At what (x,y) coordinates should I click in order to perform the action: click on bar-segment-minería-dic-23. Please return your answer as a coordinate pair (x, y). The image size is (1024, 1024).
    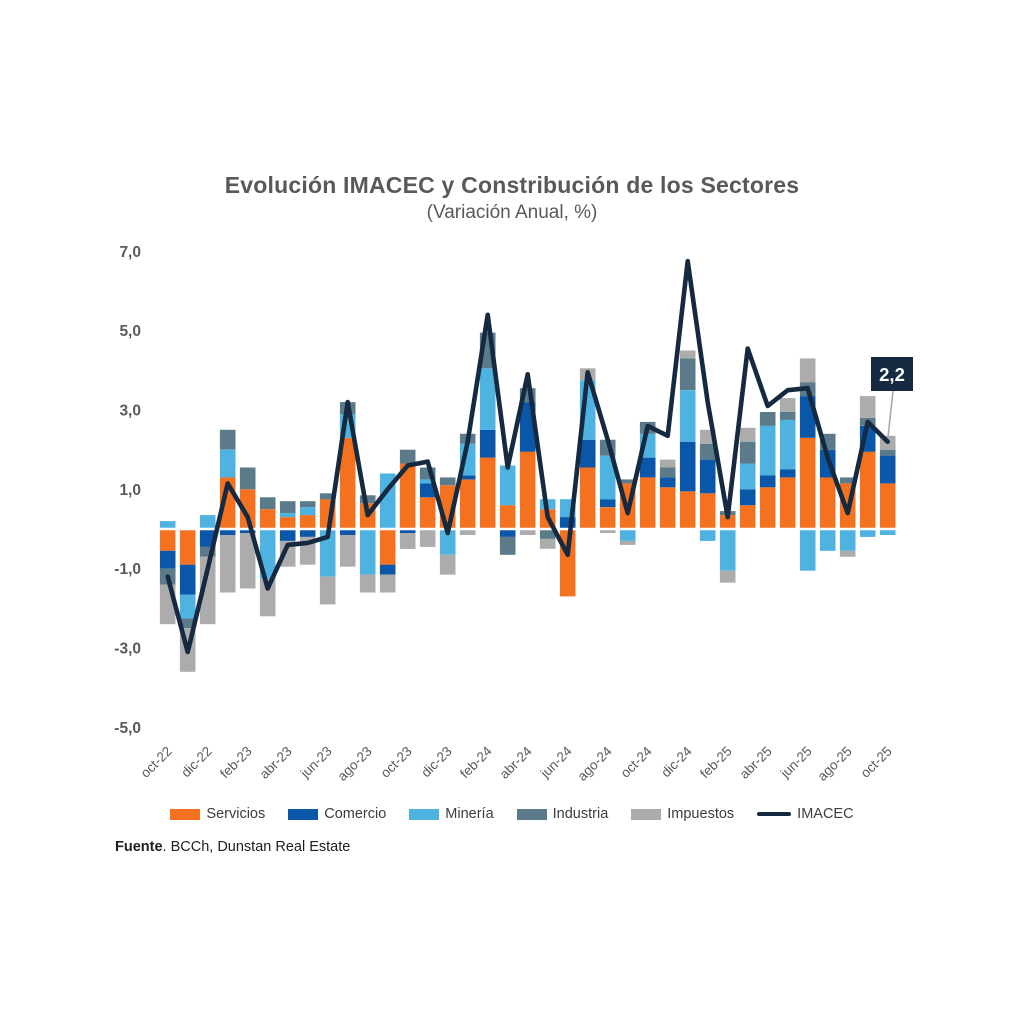
    Looking at the image, I should click on (447, 542).